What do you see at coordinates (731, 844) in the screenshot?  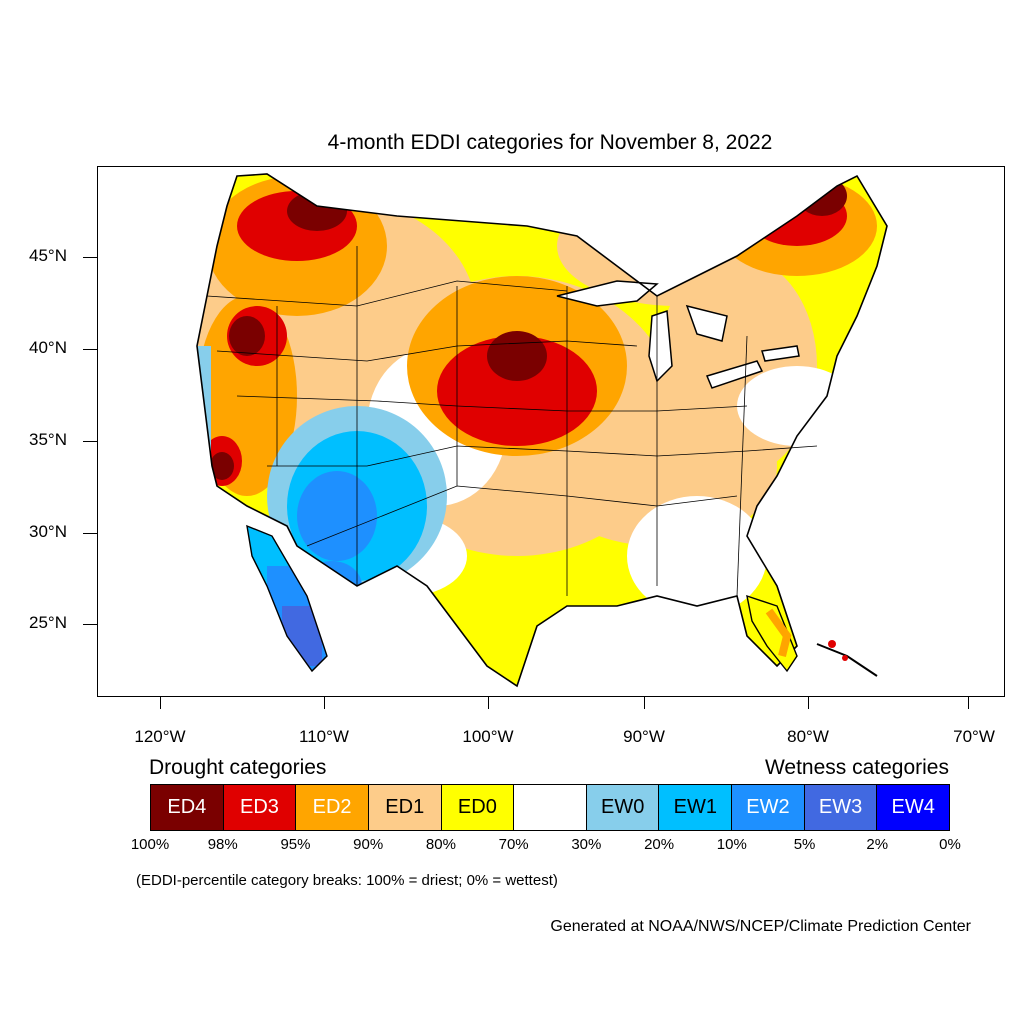 I see `legend-percentile: 10%` at bounding box center [731, 844].